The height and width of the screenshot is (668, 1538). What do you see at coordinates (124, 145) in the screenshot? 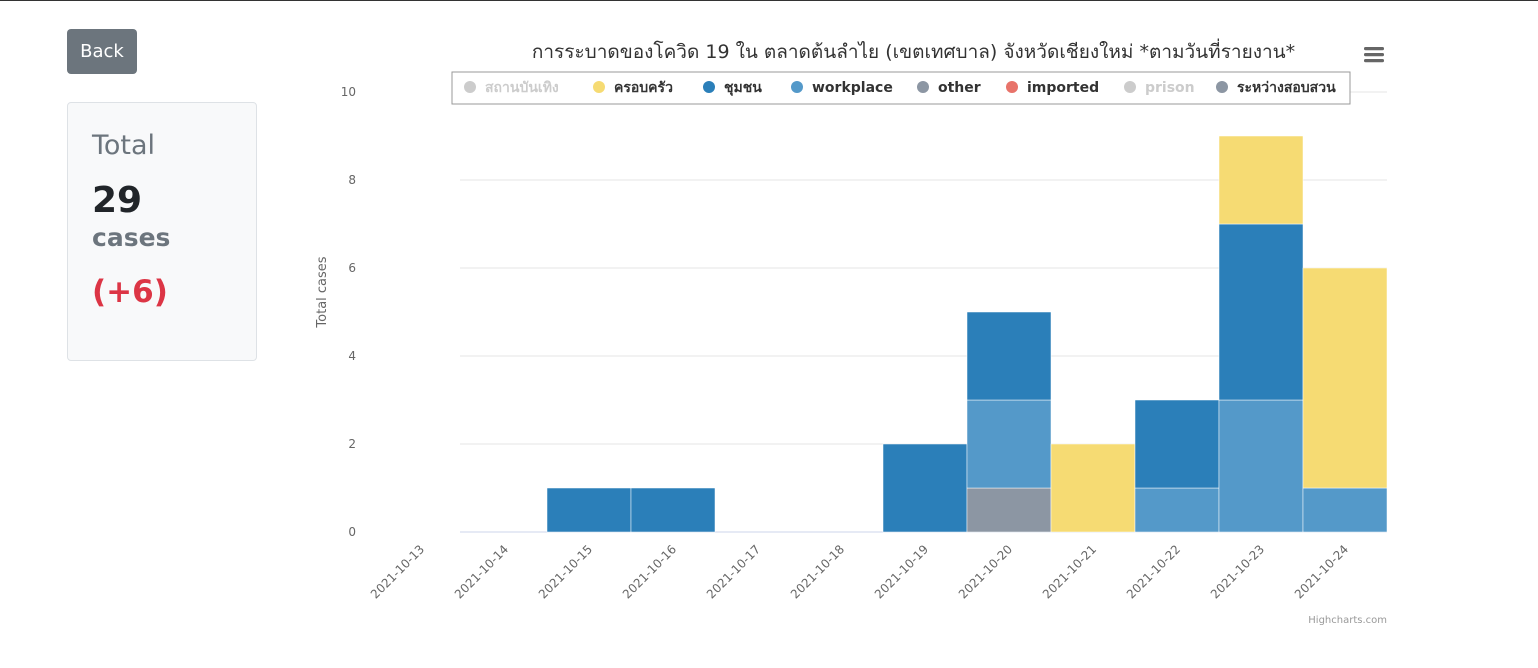
I see `total-label: Total` at bounding box center [124, 145].